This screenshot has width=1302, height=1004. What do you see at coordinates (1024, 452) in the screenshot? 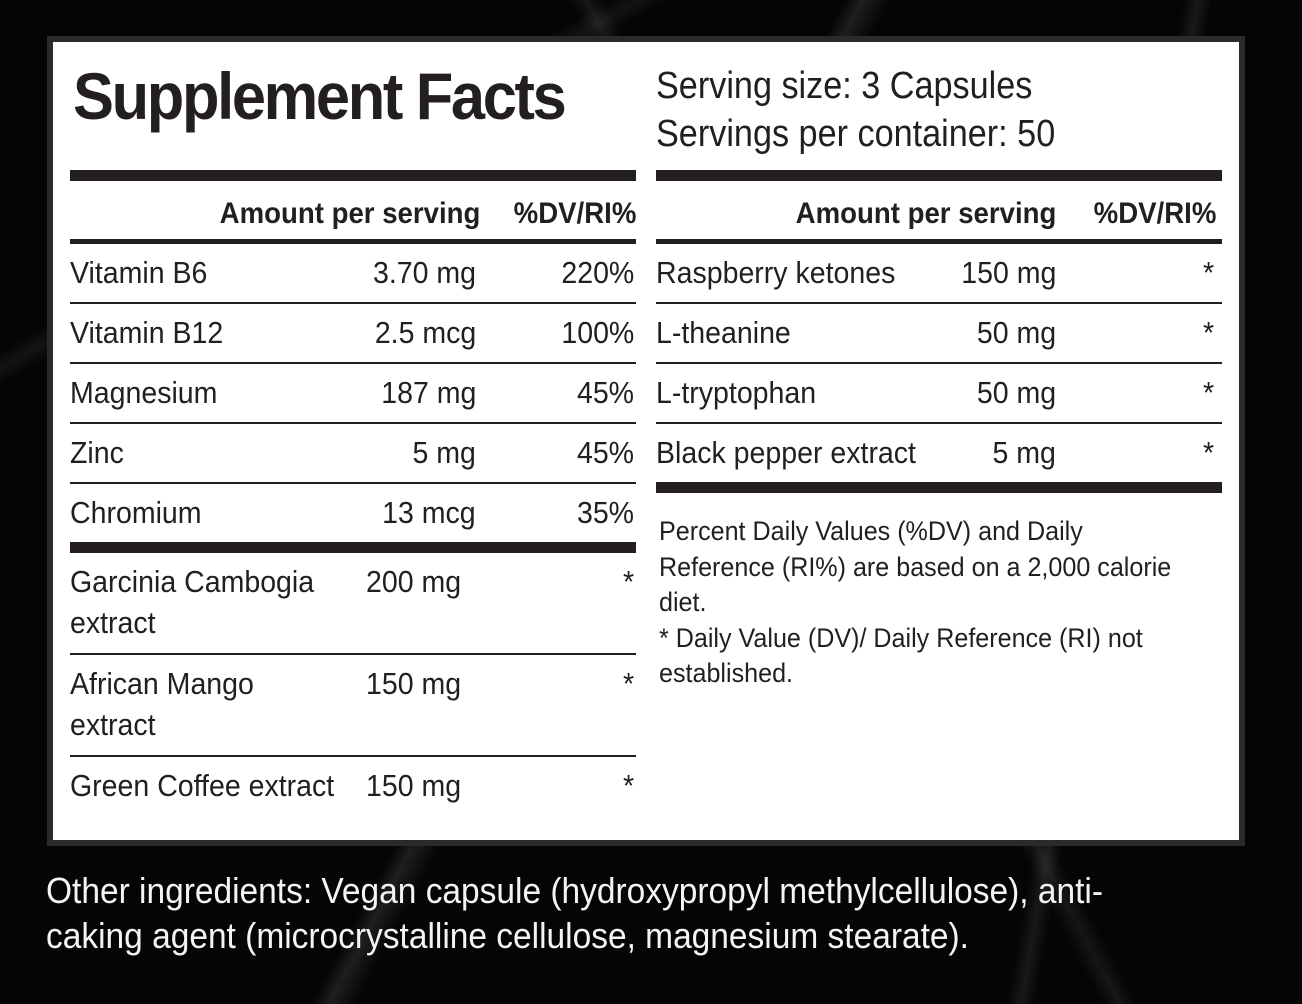
I see `ingredient-amount: 5 mg` at bounding box center [1024, 452].